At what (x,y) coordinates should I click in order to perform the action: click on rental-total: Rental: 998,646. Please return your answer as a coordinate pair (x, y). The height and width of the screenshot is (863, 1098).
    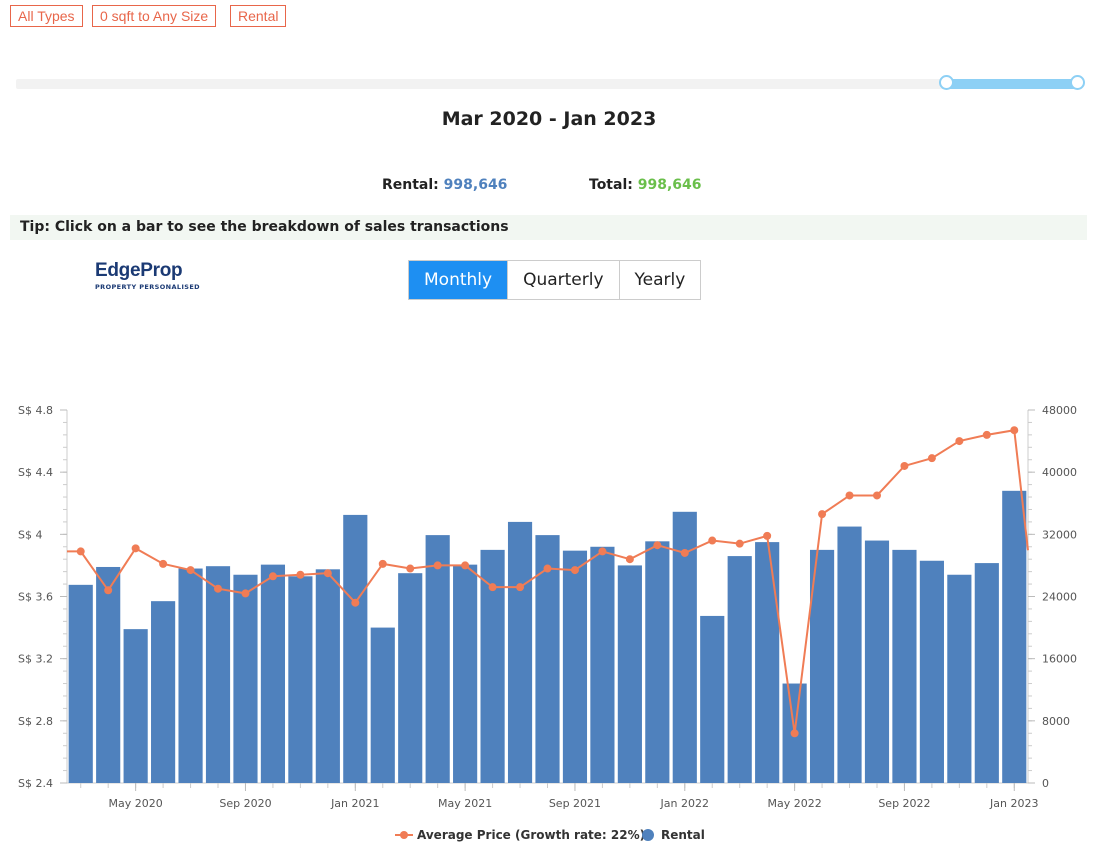
    Looking at the image, I should click on (444, 185).